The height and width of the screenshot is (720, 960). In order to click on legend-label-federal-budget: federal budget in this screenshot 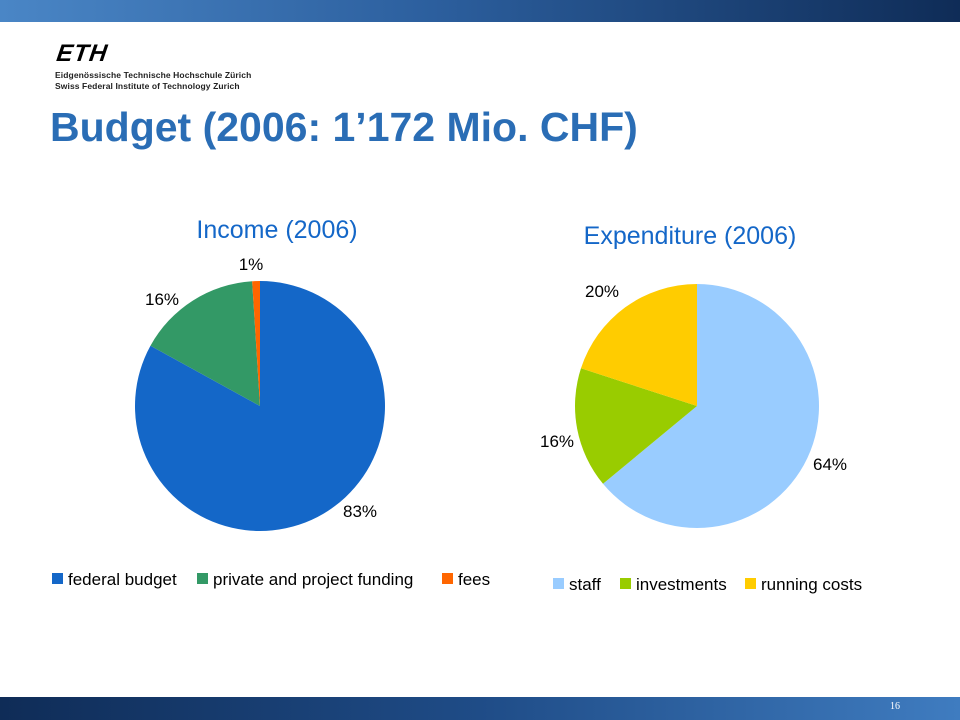, I will do `click(122, 579)`.